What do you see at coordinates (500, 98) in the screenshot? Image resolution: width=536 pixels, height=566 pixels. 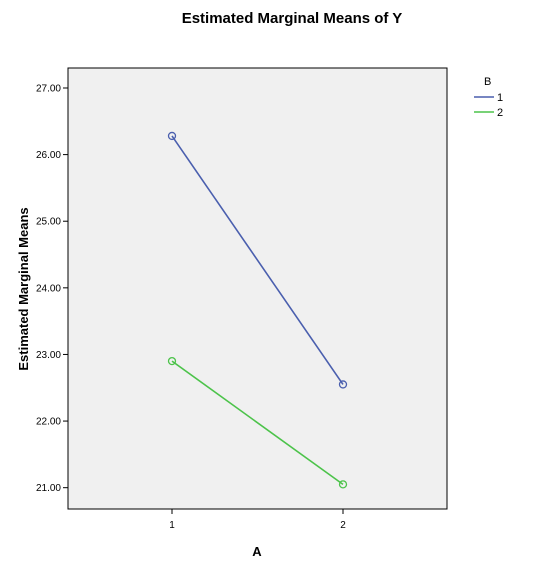 I see `legend-label: 1` at bounding box center [500, 98].